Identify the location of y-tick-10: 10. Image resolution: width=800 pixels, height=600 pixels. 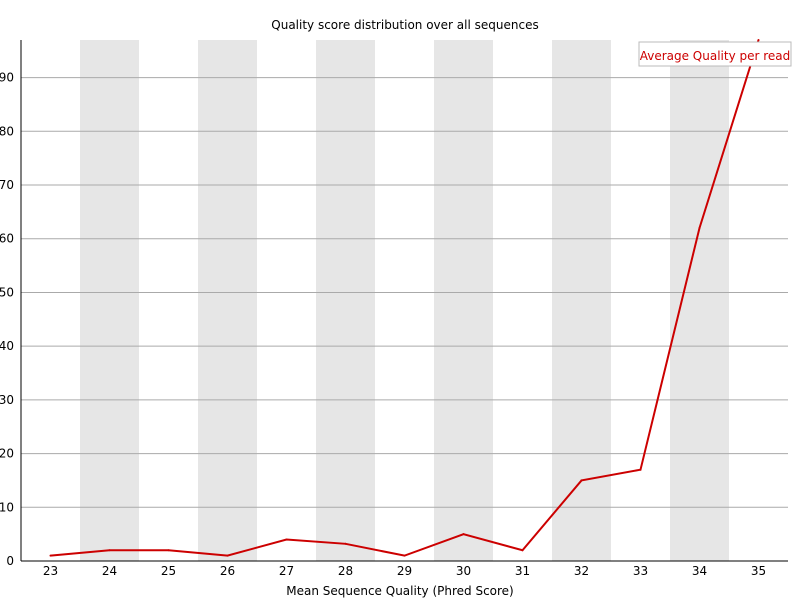
(7, 507).